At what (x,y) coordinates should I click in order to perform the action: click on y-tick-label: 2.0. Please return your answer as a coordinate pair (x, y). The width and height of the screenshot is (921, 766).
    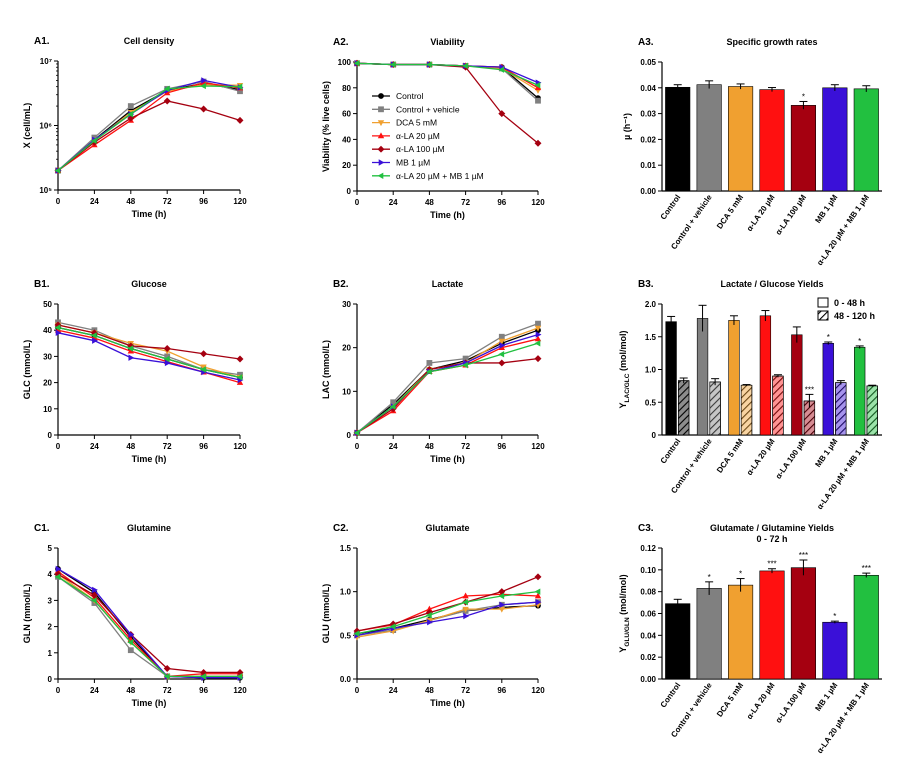
    Looking at the image, I should click on (651, 304).